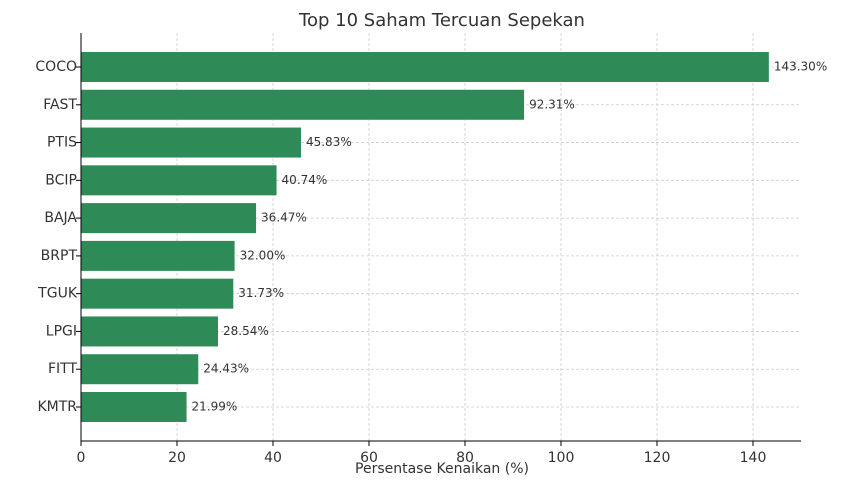  What do you see at coordinates (273, 458) in the screenshot?
I see `x-tick-label: 40` at bounding box center [273, 458].